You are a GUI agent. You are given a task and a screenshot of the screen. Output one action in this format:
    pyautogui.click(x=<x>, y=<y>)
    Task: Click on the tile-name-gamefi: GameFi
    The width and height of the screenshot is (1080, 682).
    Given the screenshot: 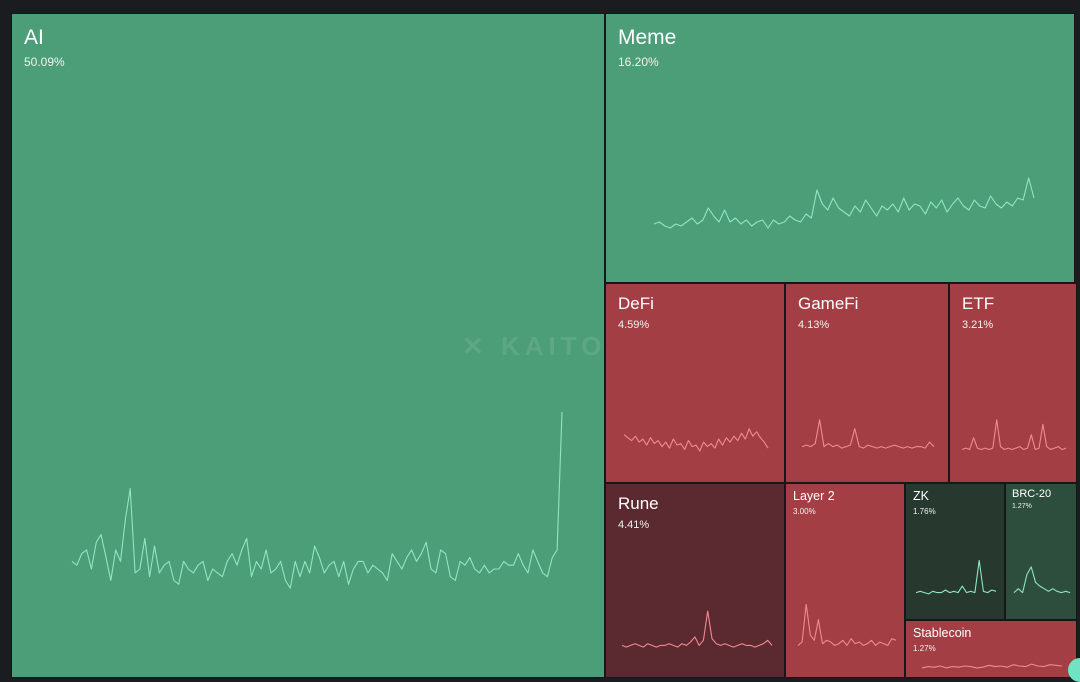 What is the action you would take?
    pyautogui.click(x=828, y=303)
    